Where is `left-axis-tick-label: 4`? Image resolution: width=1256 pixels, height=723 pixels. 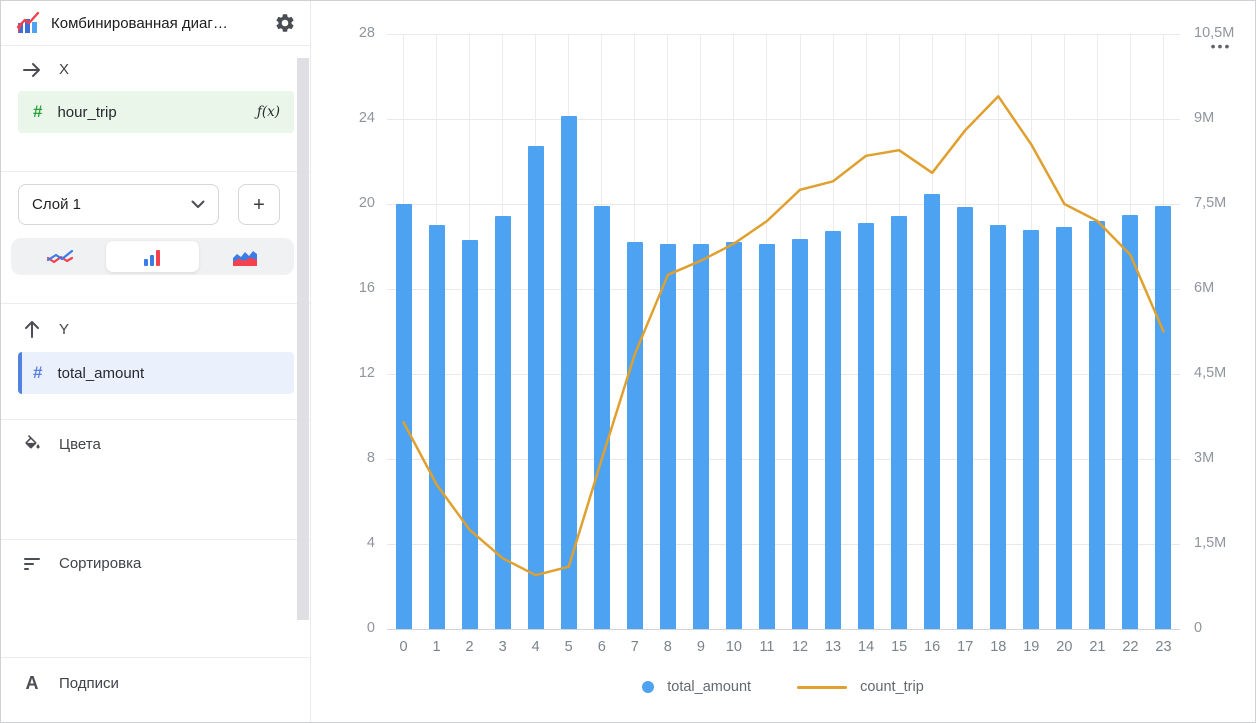
left-axis-tick-label: 4 is located at coordinates (370, 543).